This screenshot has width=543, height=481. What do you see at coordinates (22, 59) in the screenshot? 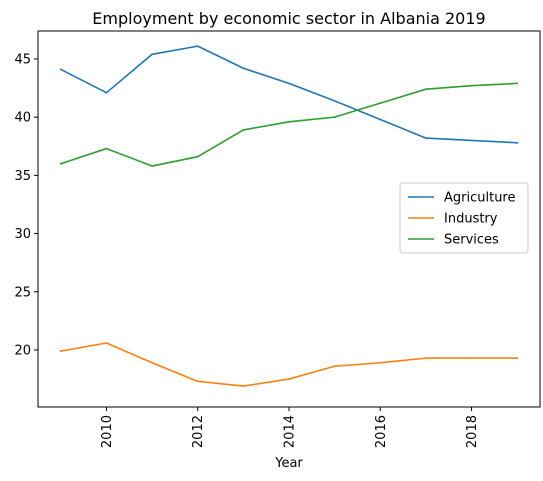
I see `y-tick-label: 45` at bounding box center [22, 59].